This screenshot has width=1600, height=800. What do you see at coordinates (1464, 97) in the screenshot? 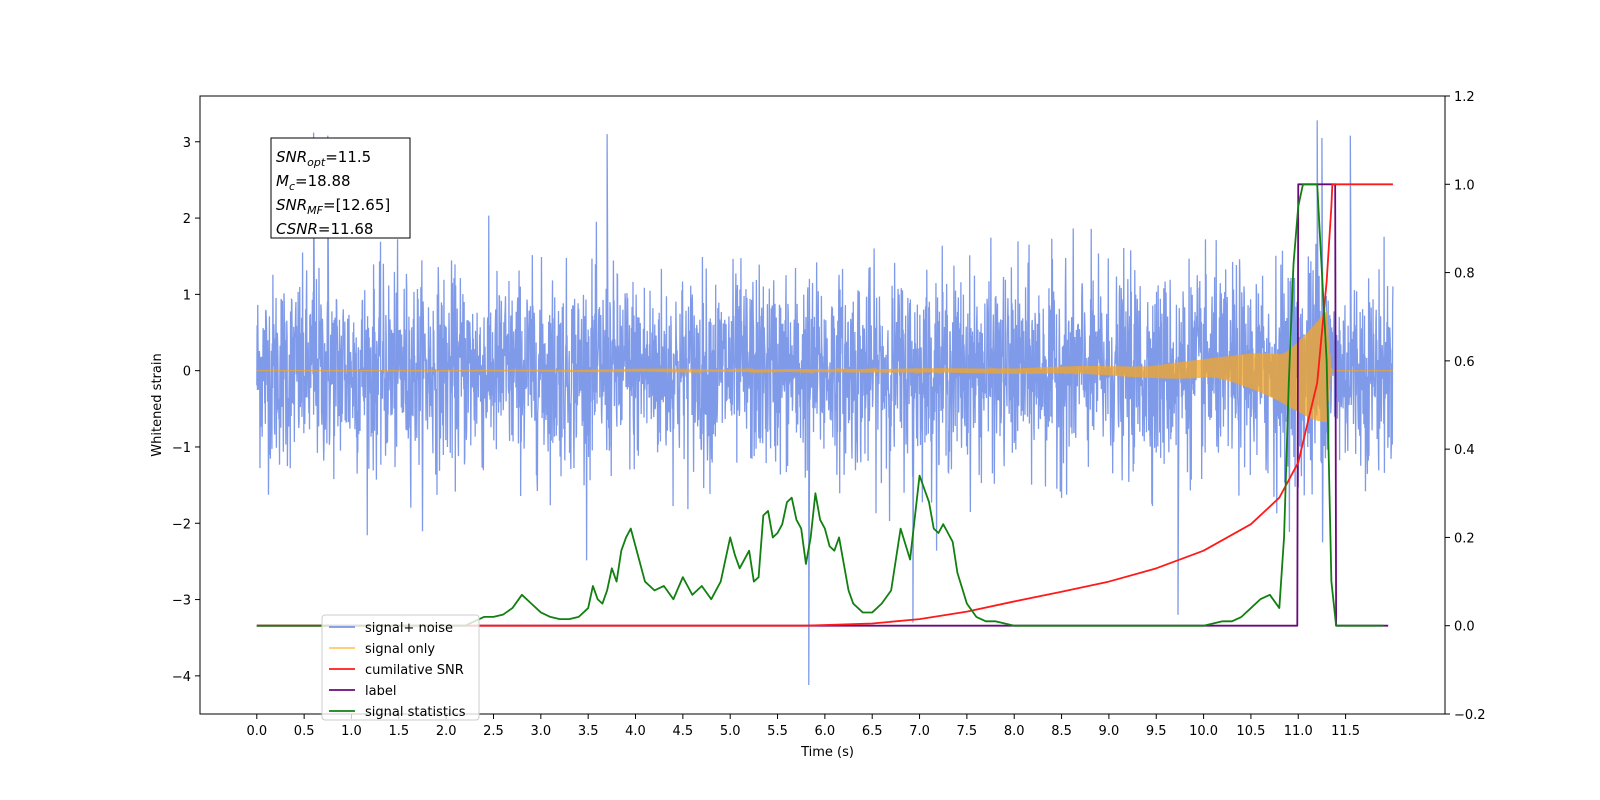
I see `y2-tick-label: 1.2` at bounding box center [1464, 97].